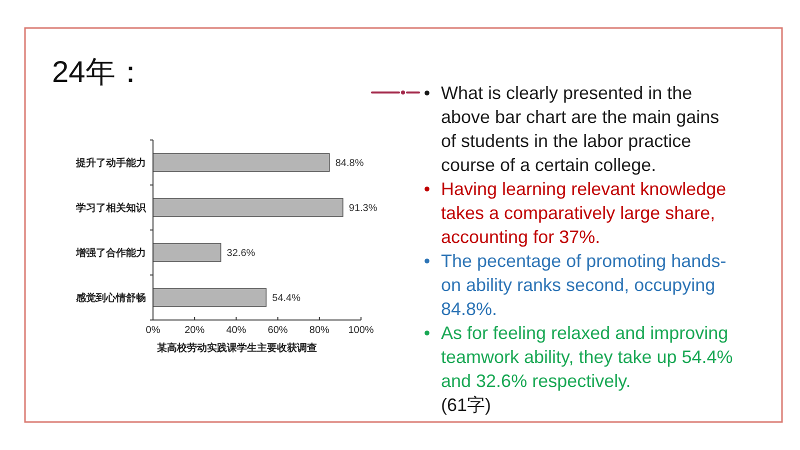 The height and width of the screenshot is (450, 800). Describe the element at coordinates (587, 357) in the screenshot. I see `text: As for feeling relaxed and improving teamwork ability, they take up 54.4% and 32.6% respectively.` at that location.